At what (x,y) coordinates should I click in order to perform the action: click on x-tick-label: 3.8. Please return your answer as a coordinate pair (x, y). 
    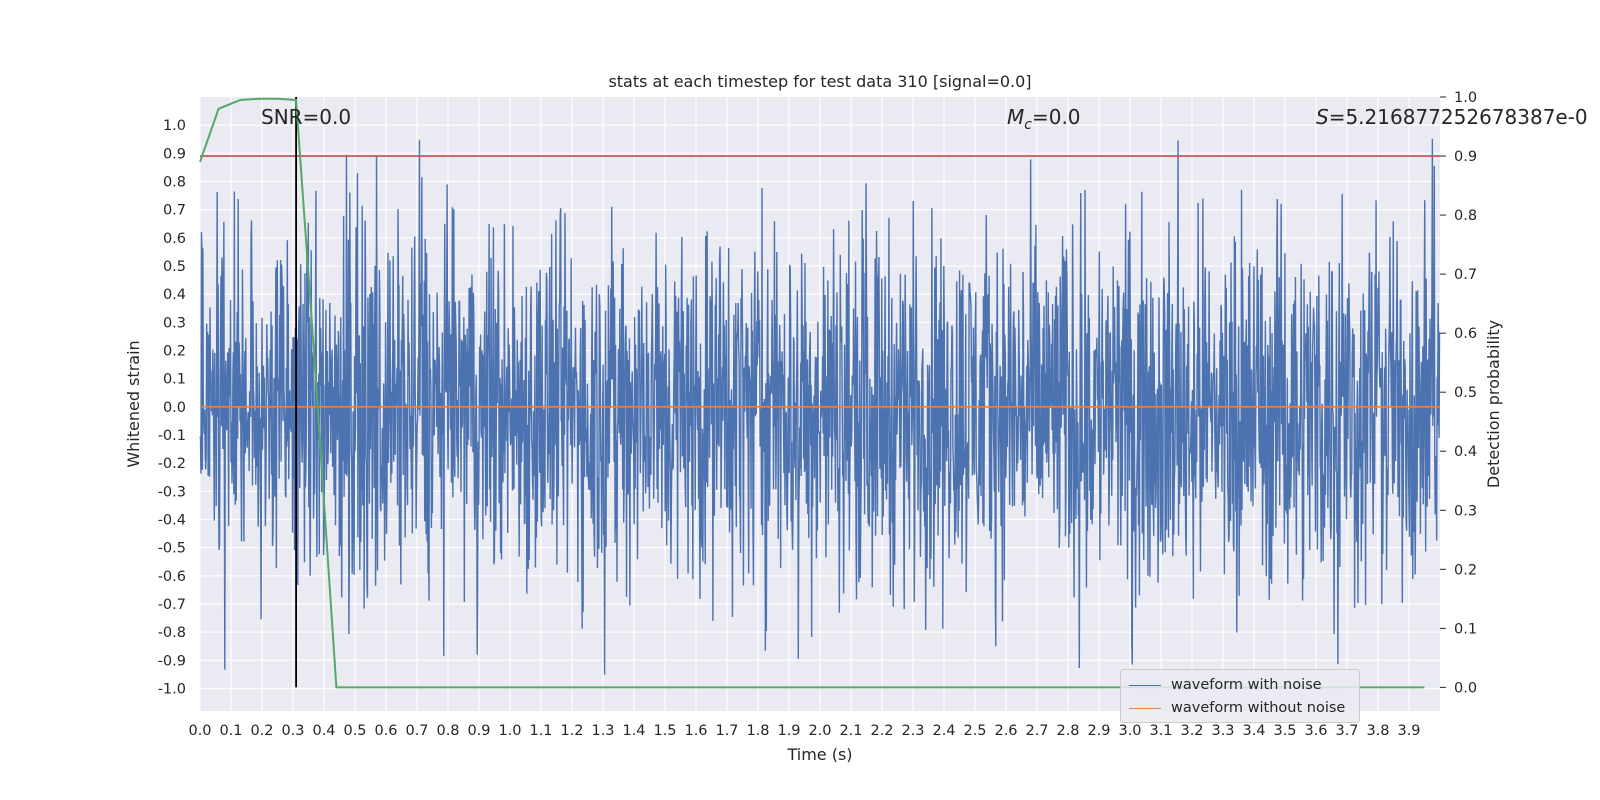
    Looking at the image, I should click on (1377, 731).